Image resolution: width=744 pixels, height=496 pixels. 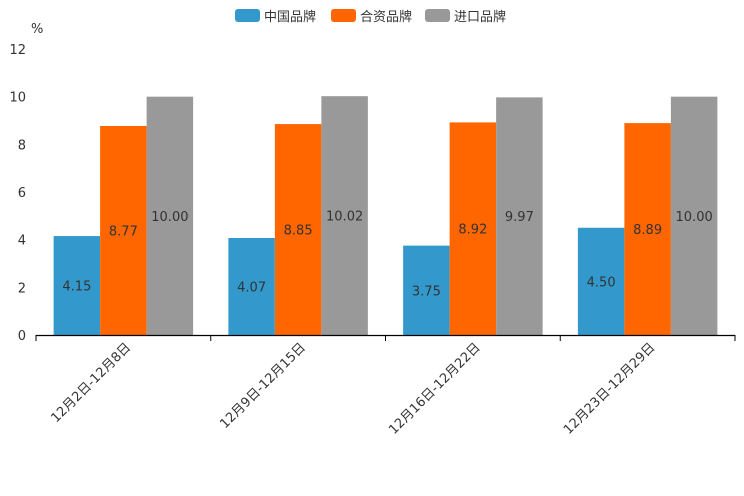 I want to click on y-axis-ticks: 0 2 4 6 8 10 12, so click(x=17, y=193).